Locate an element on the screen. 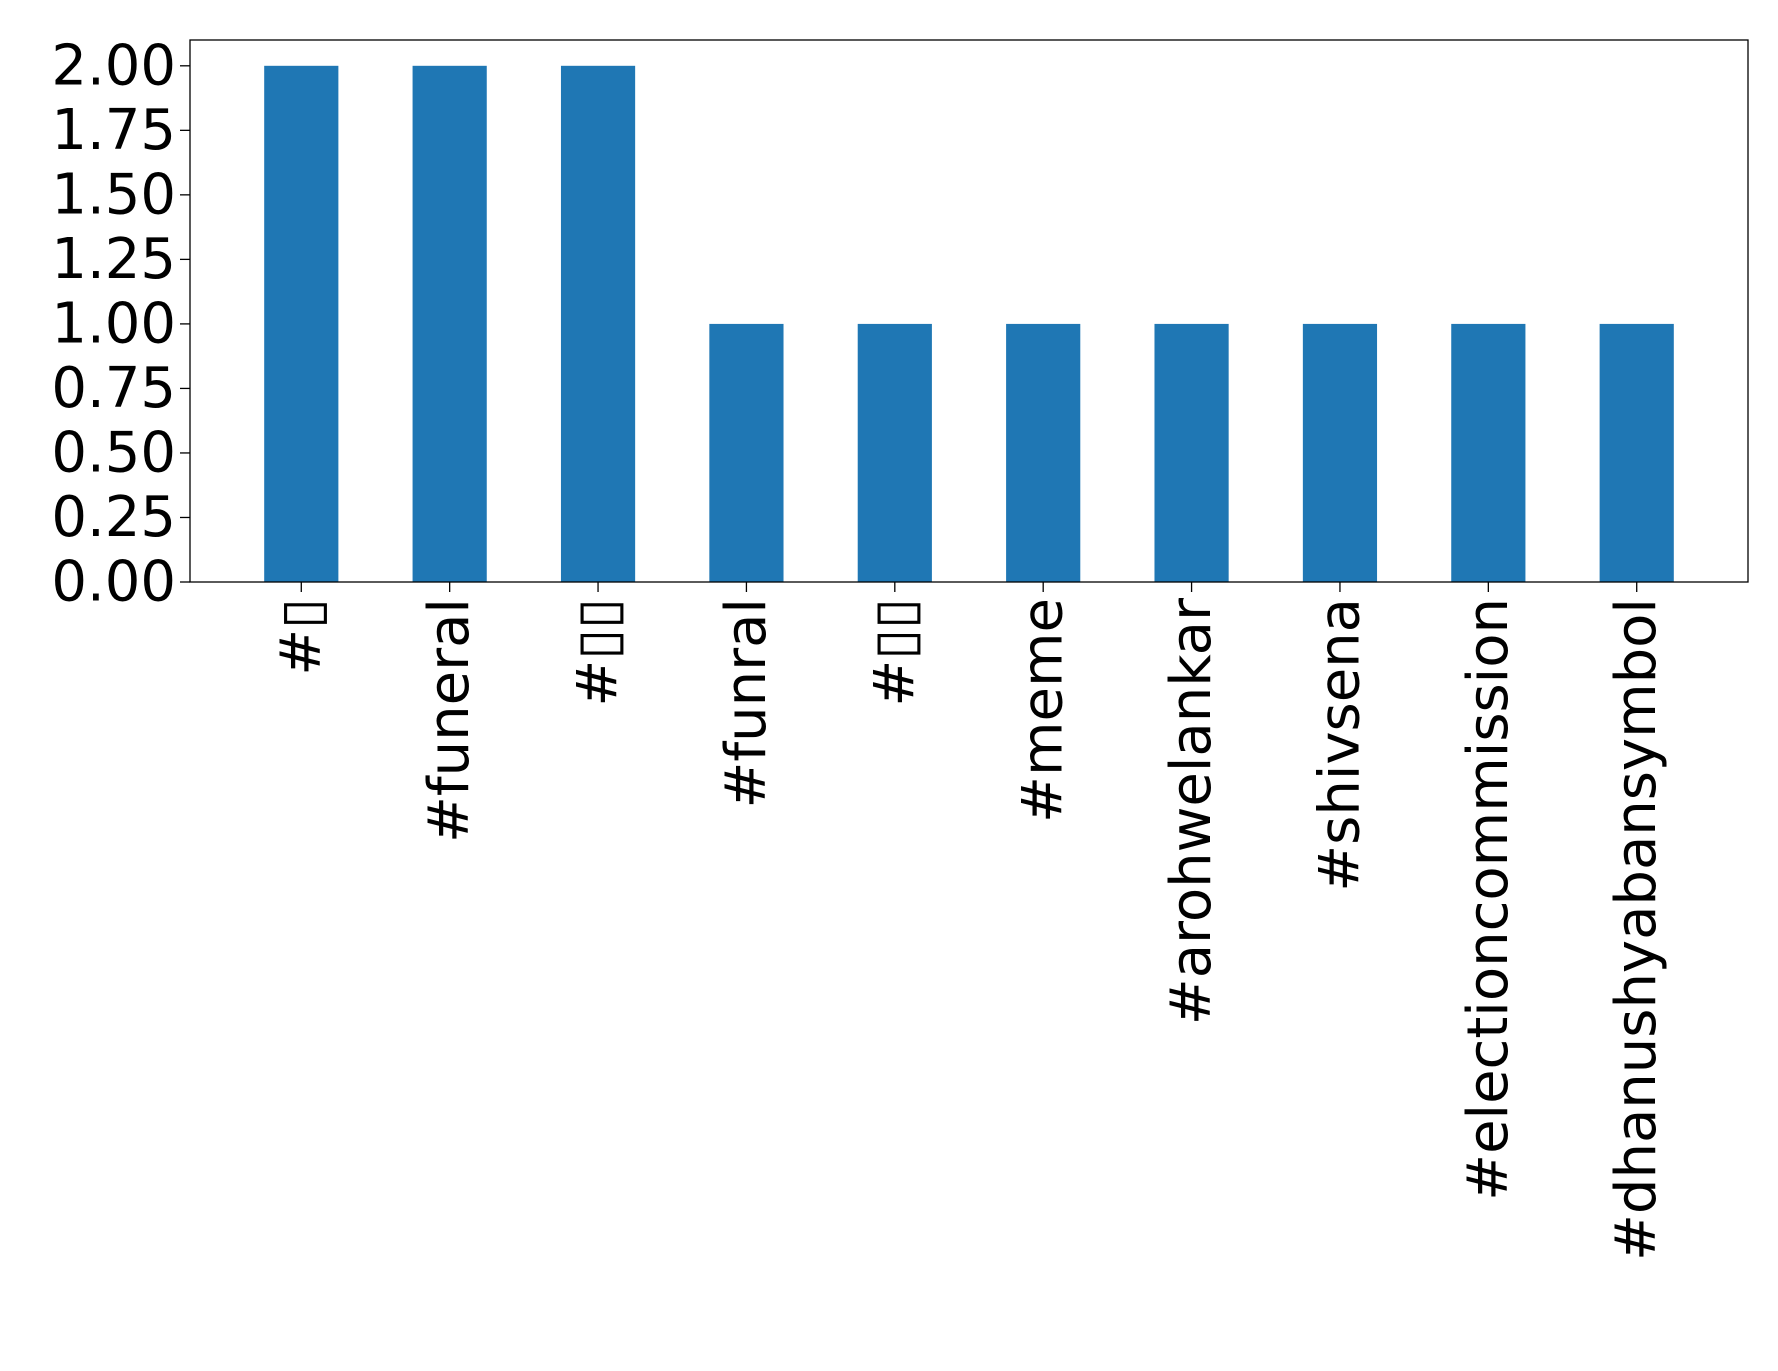 The width and height of the screenshot is (1778, 1371). y-tick-label-4: 1.00 is located at coordinates (113, 323).